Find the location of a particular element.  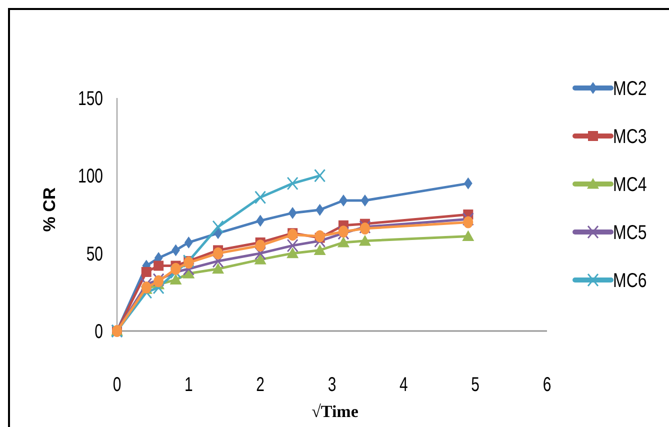

y-tick-label: 150 is located at coordinates (91, 98).